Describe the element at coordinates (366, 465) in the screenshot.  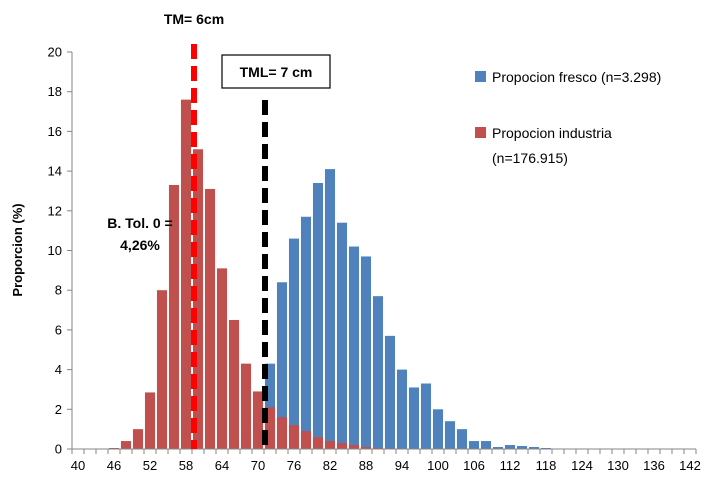
I see `x-tick-label: 88` at that location.